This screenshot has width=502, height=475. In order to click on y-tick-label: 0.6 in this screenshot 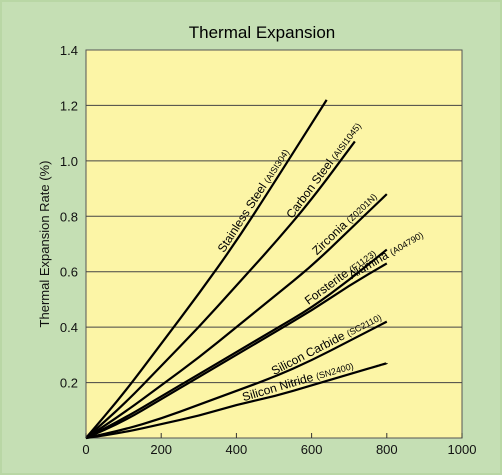, I will do `click(69, 272)`.